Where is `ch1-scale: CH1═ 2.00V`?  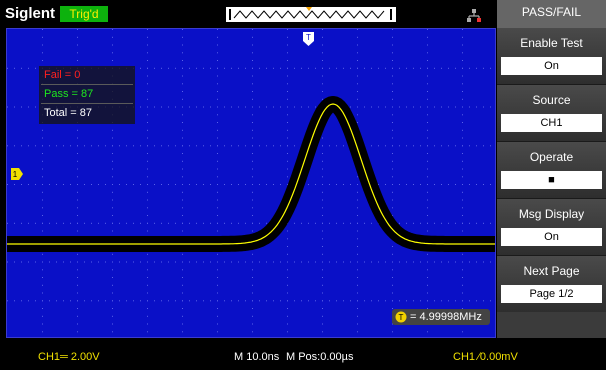
ch1-scale: CH1═ 2.00V is located at coordinates (69, 357).